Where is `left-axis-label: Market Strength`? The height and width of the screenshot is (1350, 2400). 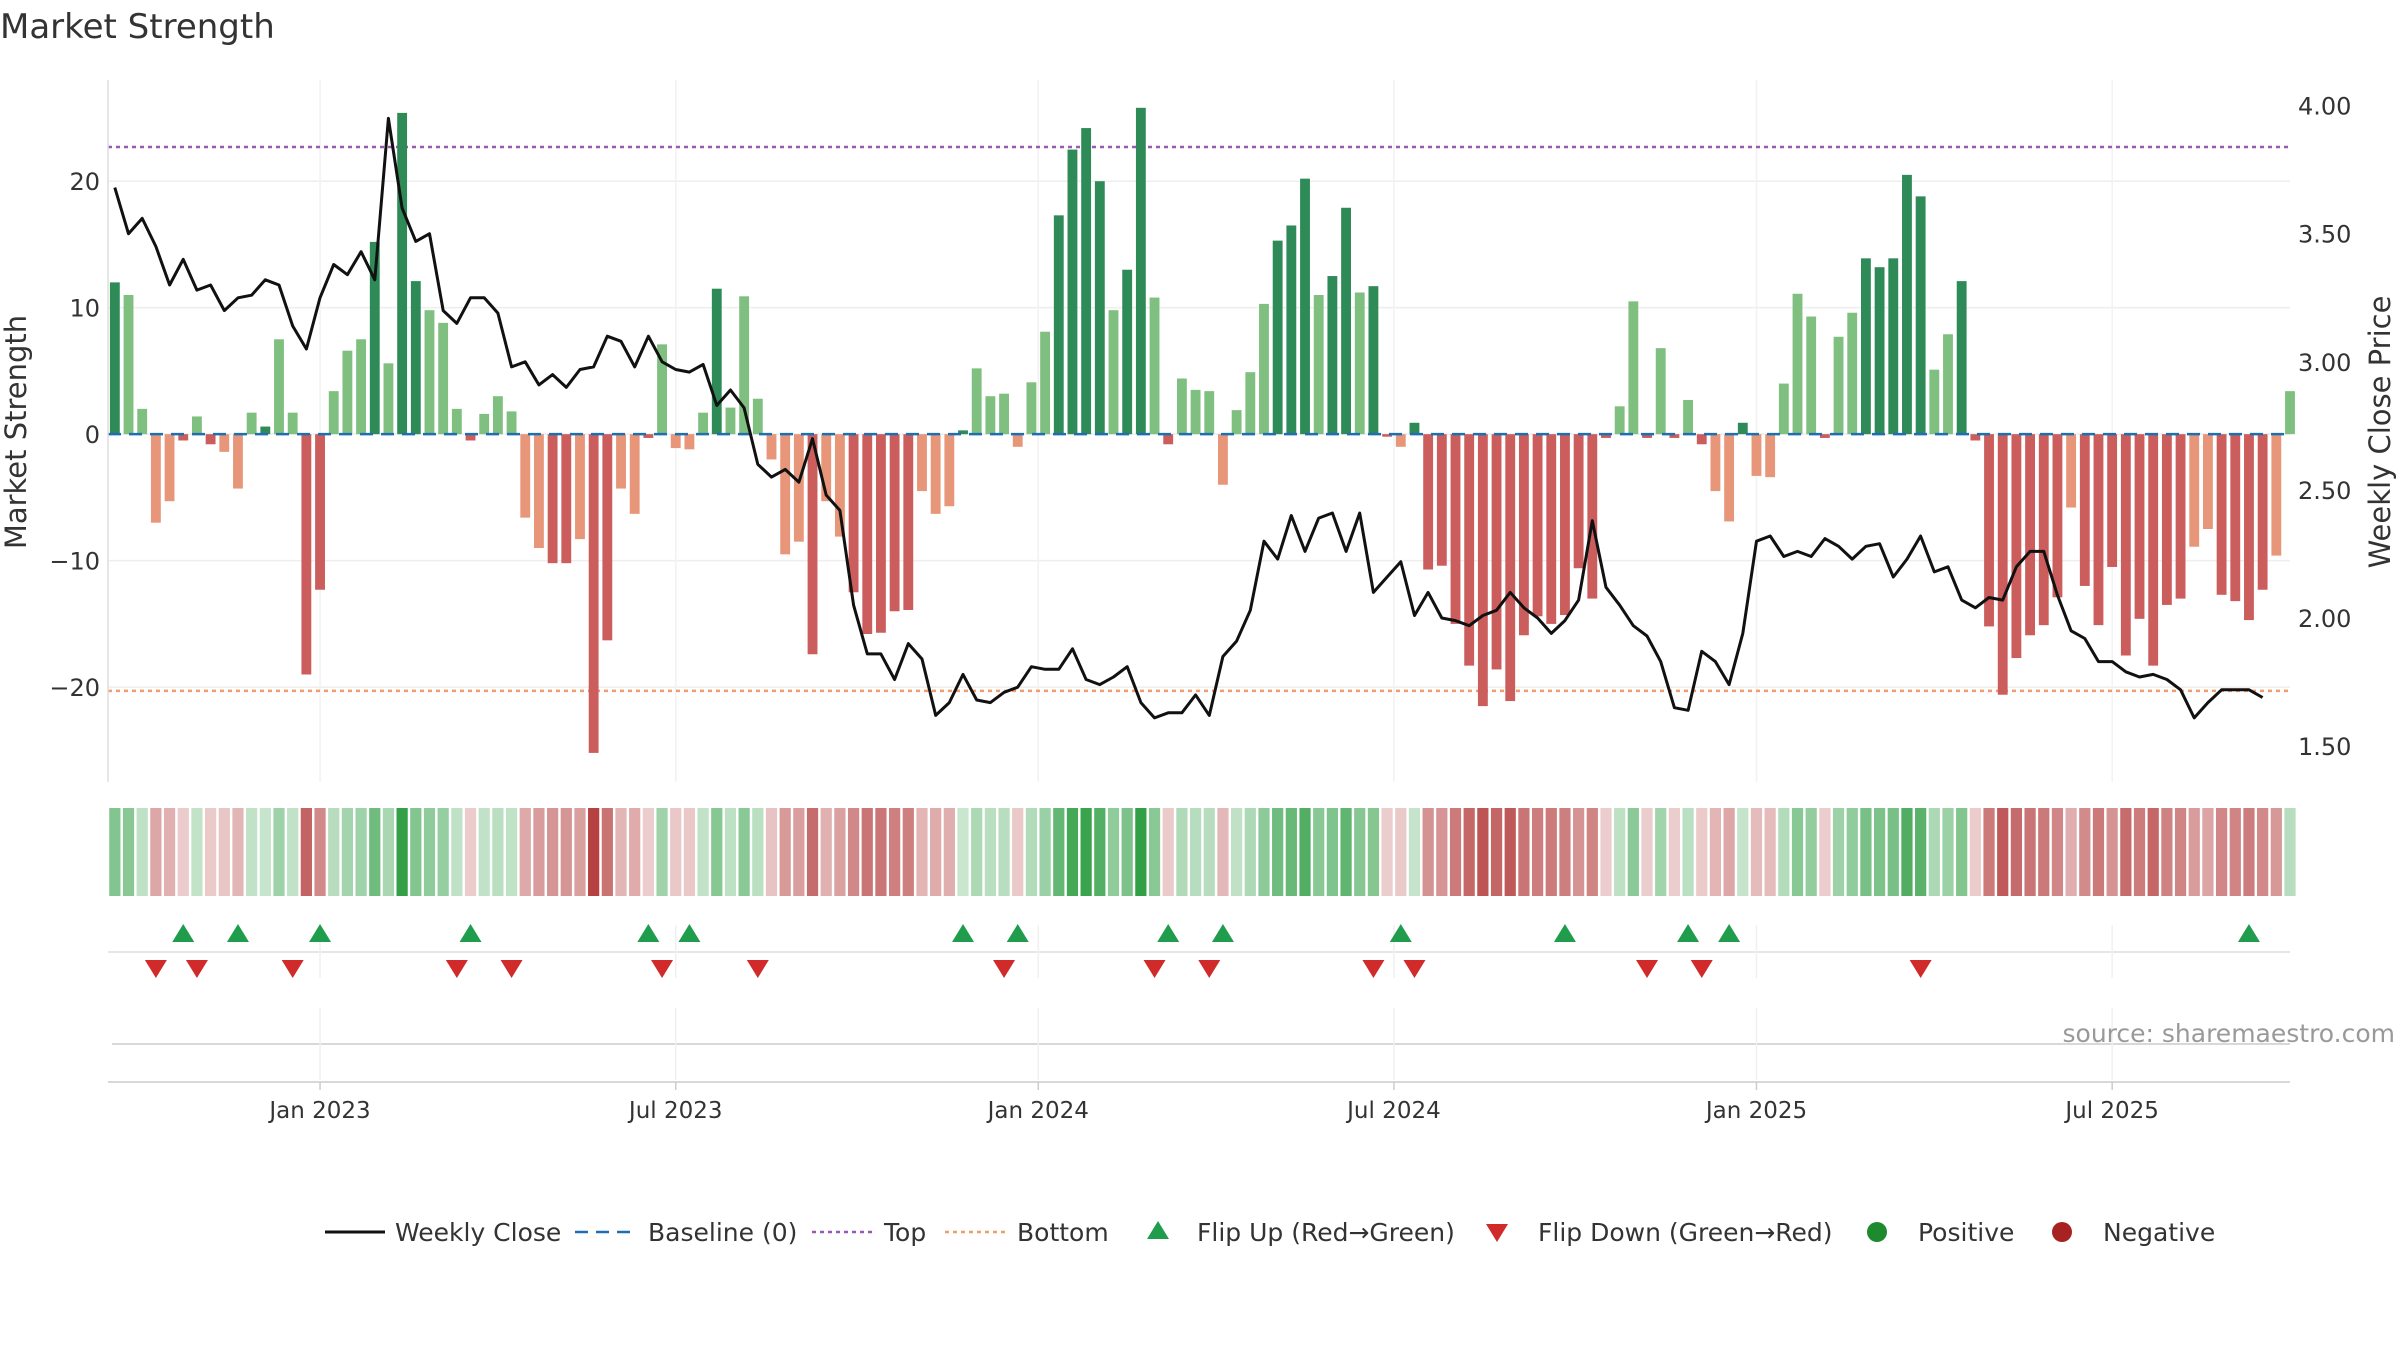 left-axis-label: Market Strength is located at coordinates (16, 432).